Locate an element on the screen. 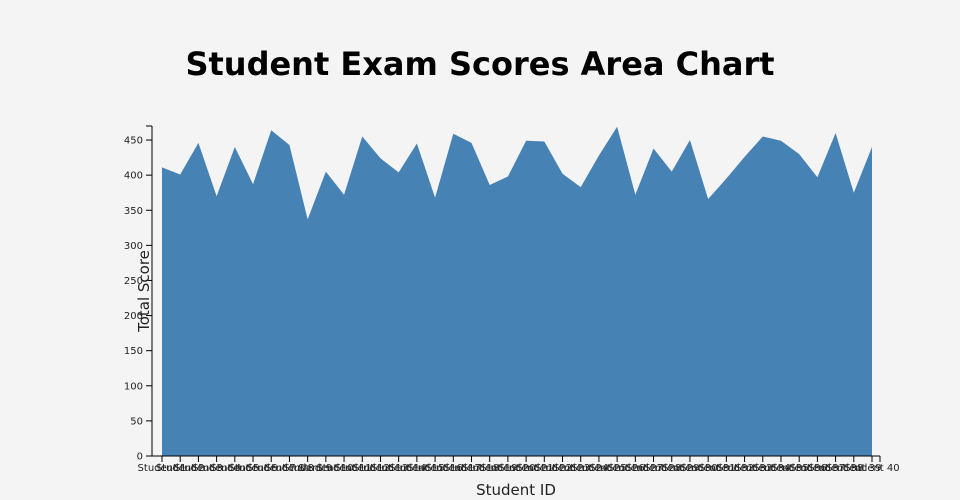  x-tick-label: Student 19 is located at coordinates (489, 468).